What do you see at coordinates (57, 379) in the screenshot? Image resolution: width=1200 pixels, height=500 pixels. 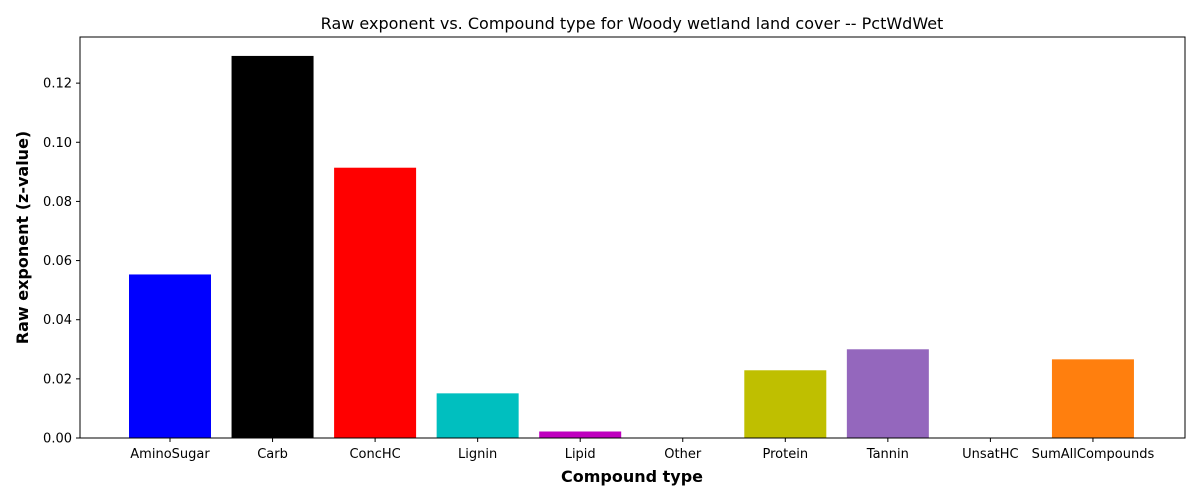 I see `y-tick-label: 0.02` at bounding box center [57, 379].